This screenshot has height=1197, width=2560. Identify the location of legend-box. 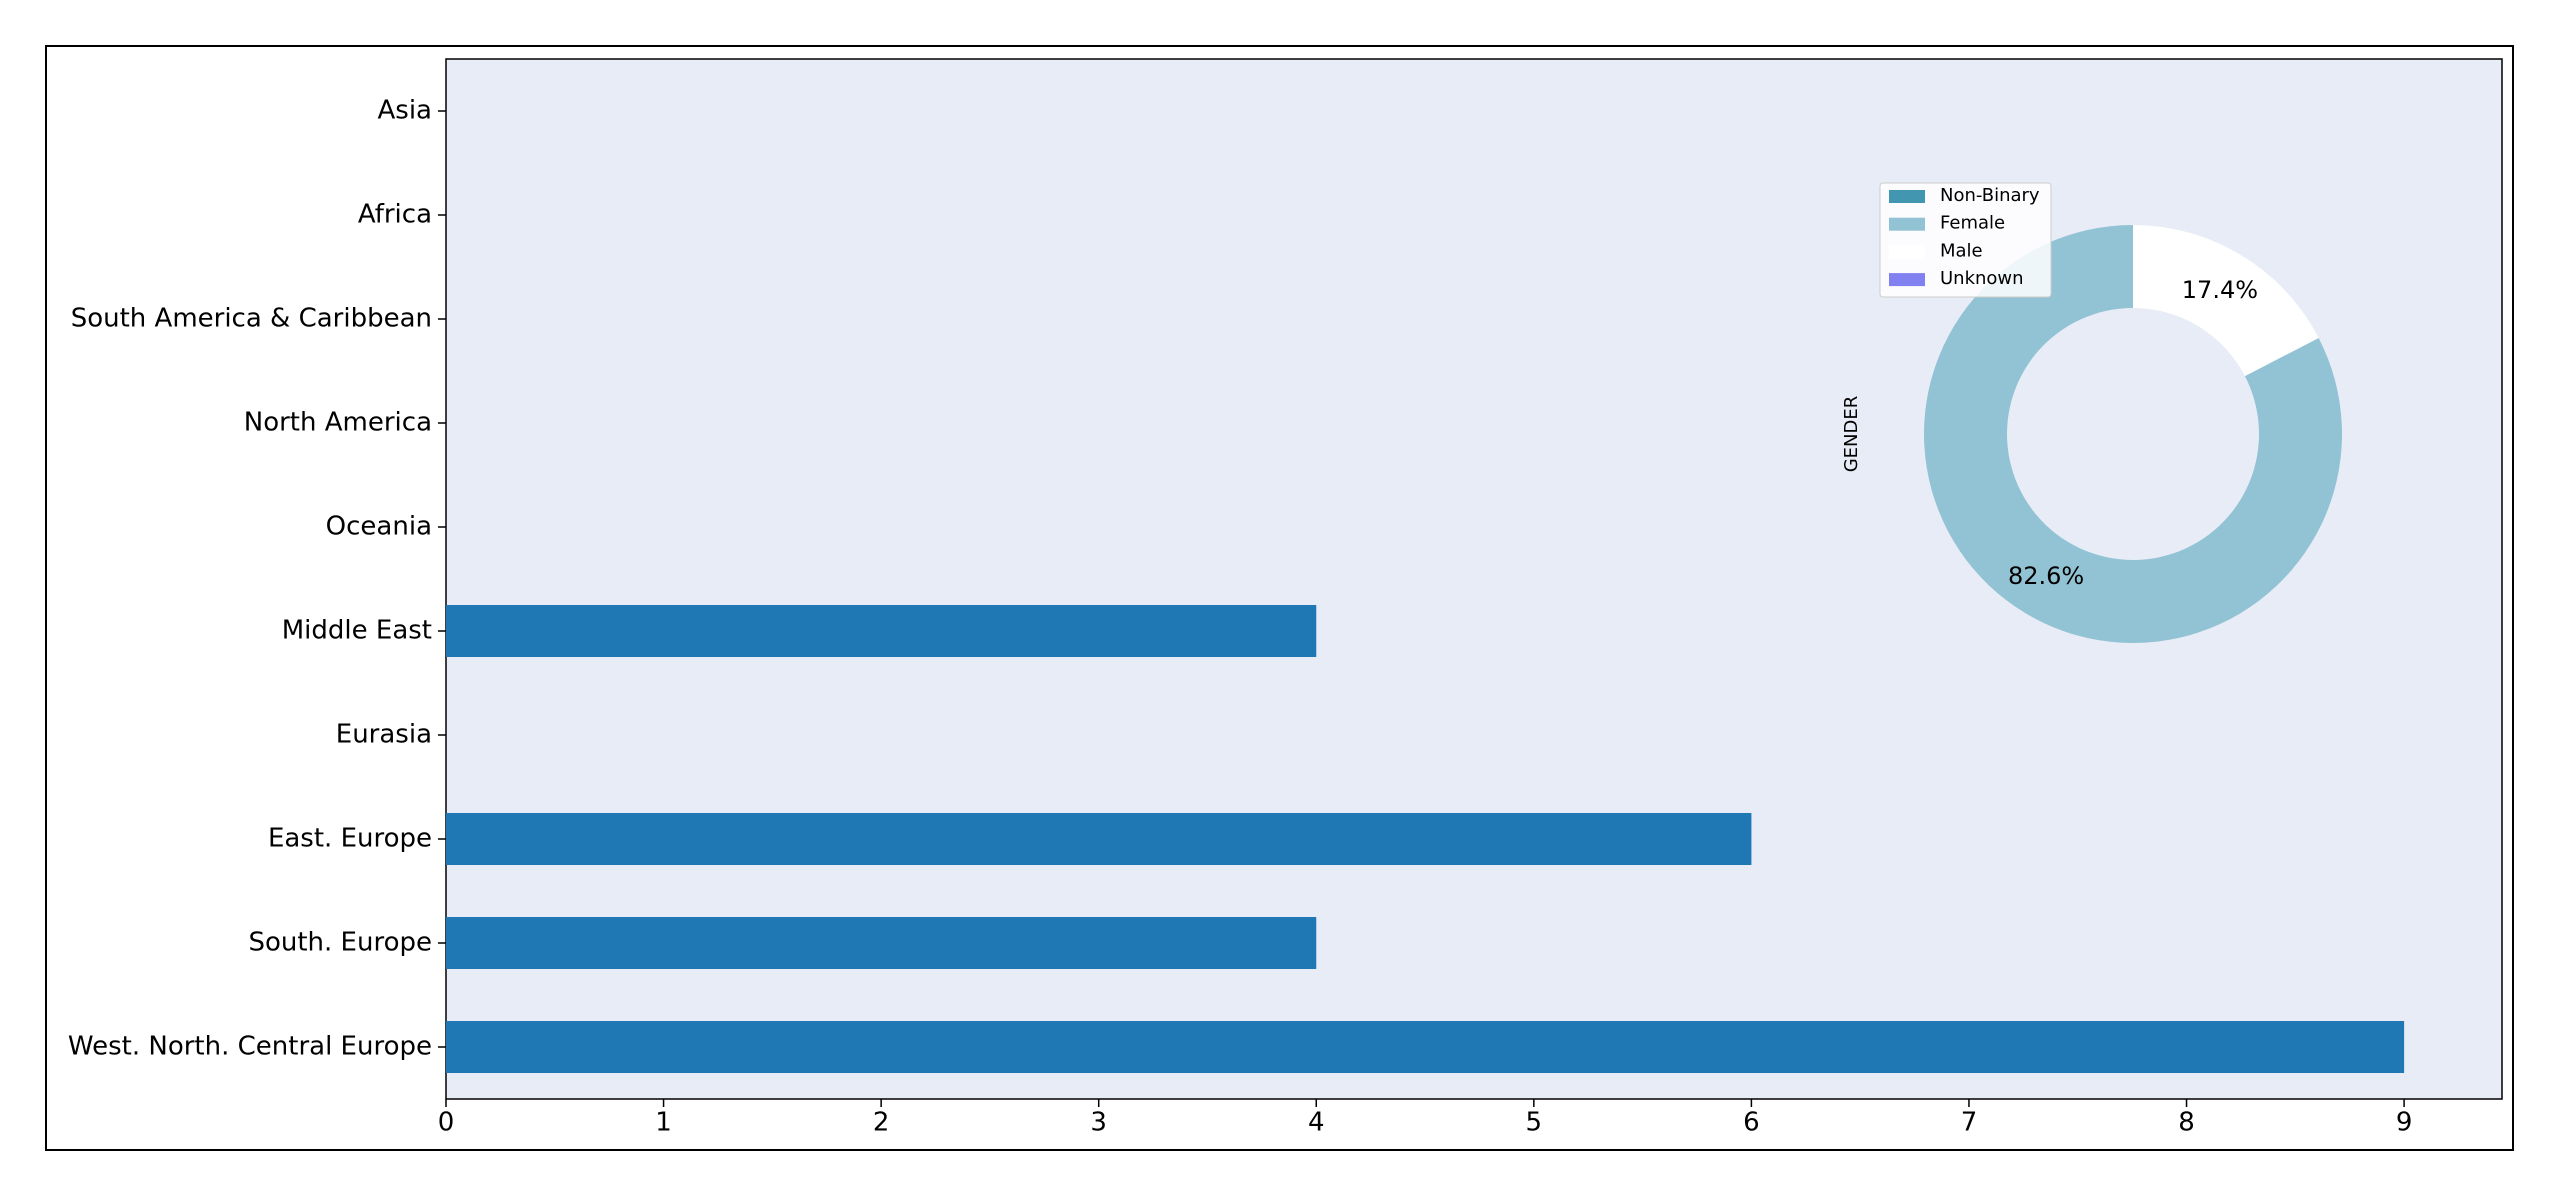
(1965, 240).